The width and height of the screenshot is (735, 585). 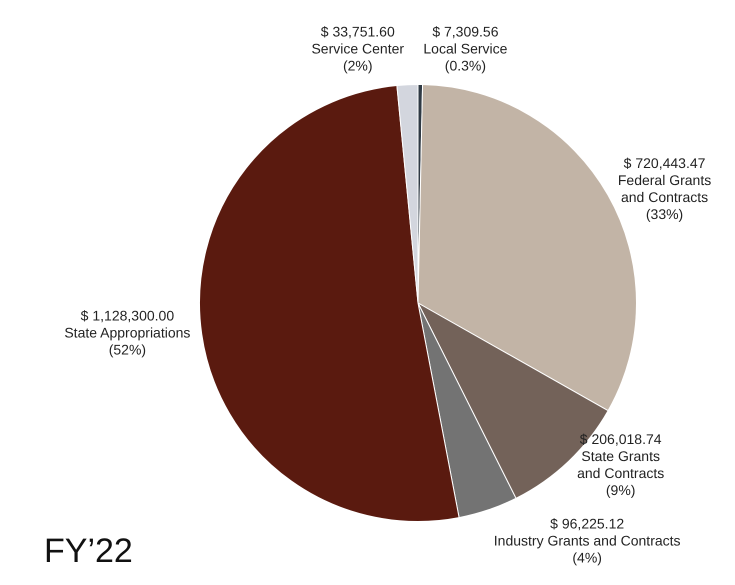 What do you see at coordinates (665, 197) in the screenshot?
I see `slice-label: Federal Grants and Contracts (33%)` at bounding box center [665, 197].